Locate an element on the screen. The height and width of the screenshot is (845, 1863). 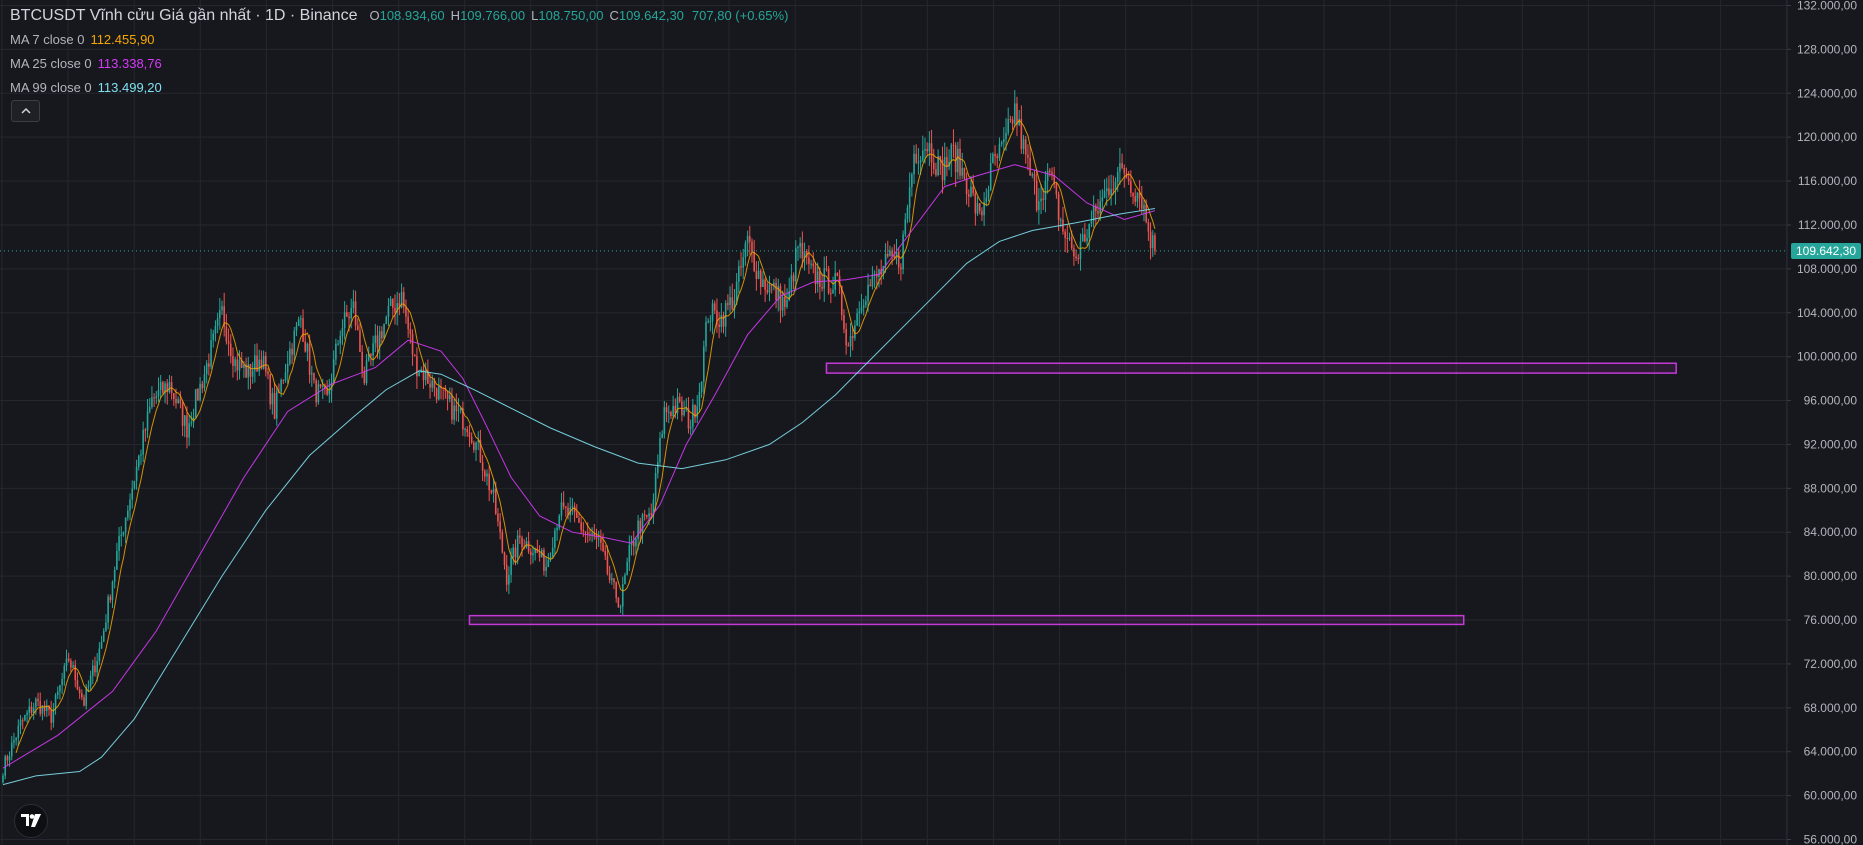
low-value: 108.750,00 is located at coordinates (571, 15).